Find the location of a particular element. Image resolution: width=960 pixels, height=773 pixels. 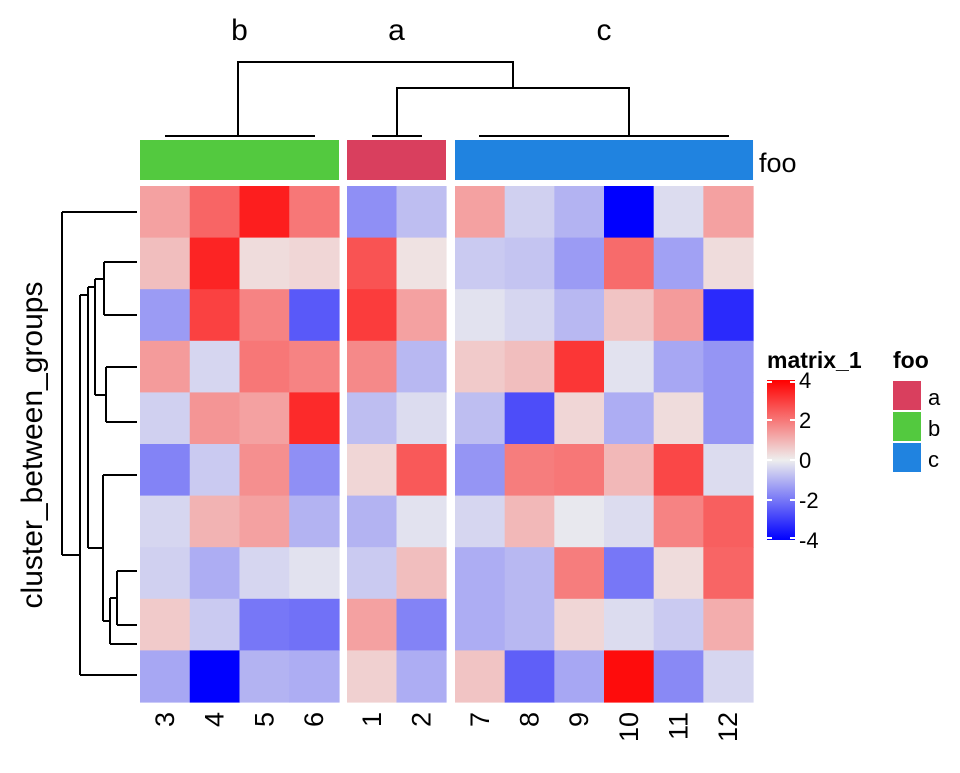

color-legend-tick-label: 4 is located at coordinates (805, 380).